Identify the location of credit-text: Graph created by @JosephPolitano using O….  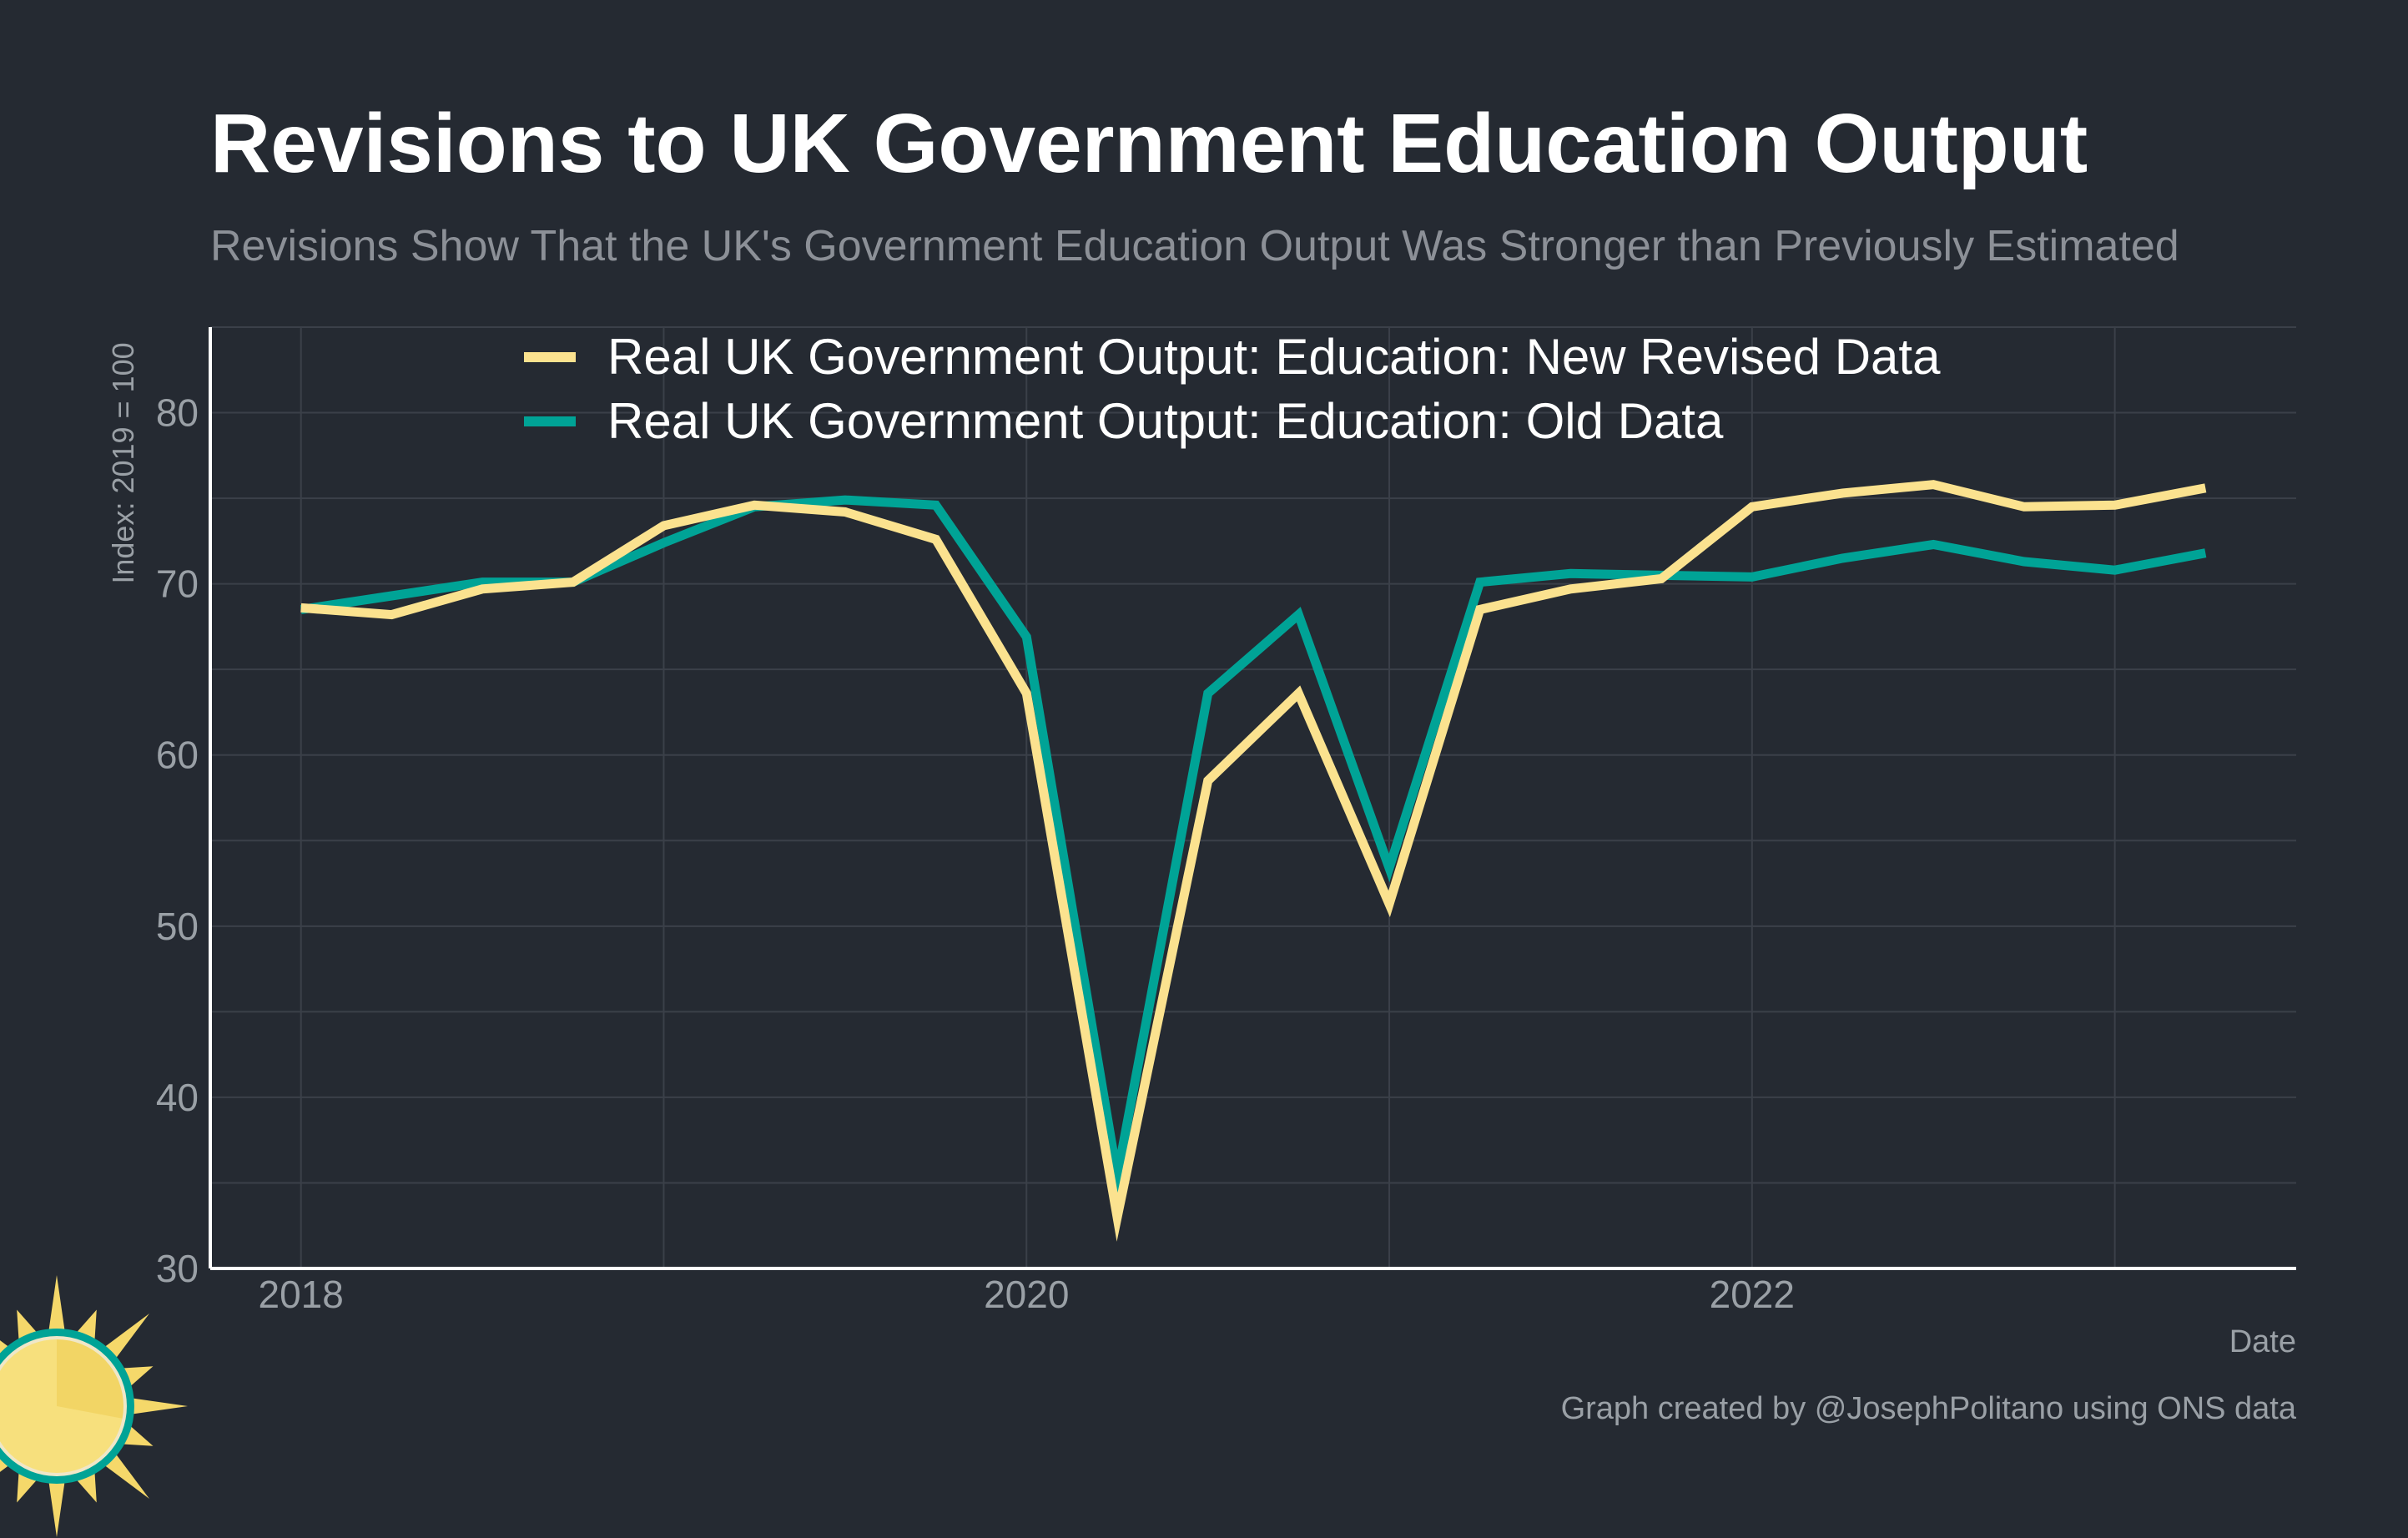
(1929, 1408).